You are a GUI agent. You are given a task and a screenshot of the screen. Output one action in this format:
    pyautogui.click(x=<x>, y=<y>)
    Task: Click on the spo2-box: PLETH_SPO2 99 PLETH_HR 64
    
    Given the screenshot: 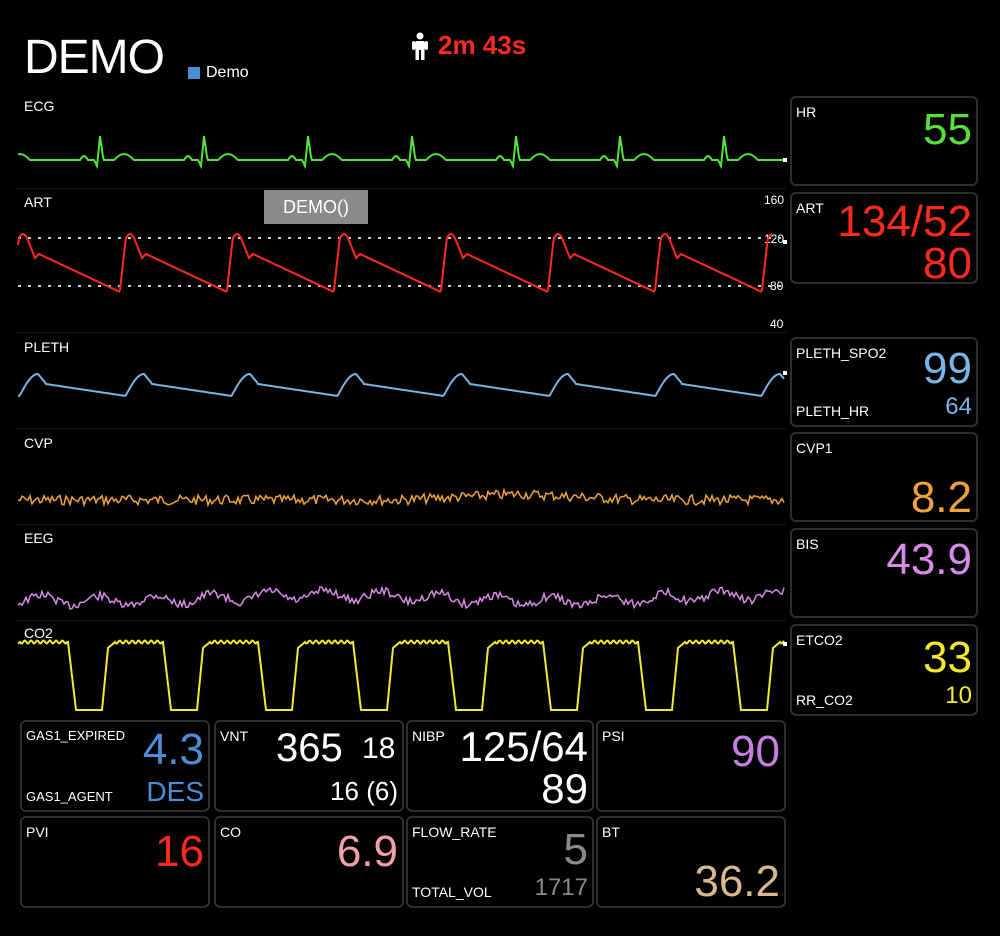 What is the action you would take?
    pyautogui.click(x=884, y=382)
    